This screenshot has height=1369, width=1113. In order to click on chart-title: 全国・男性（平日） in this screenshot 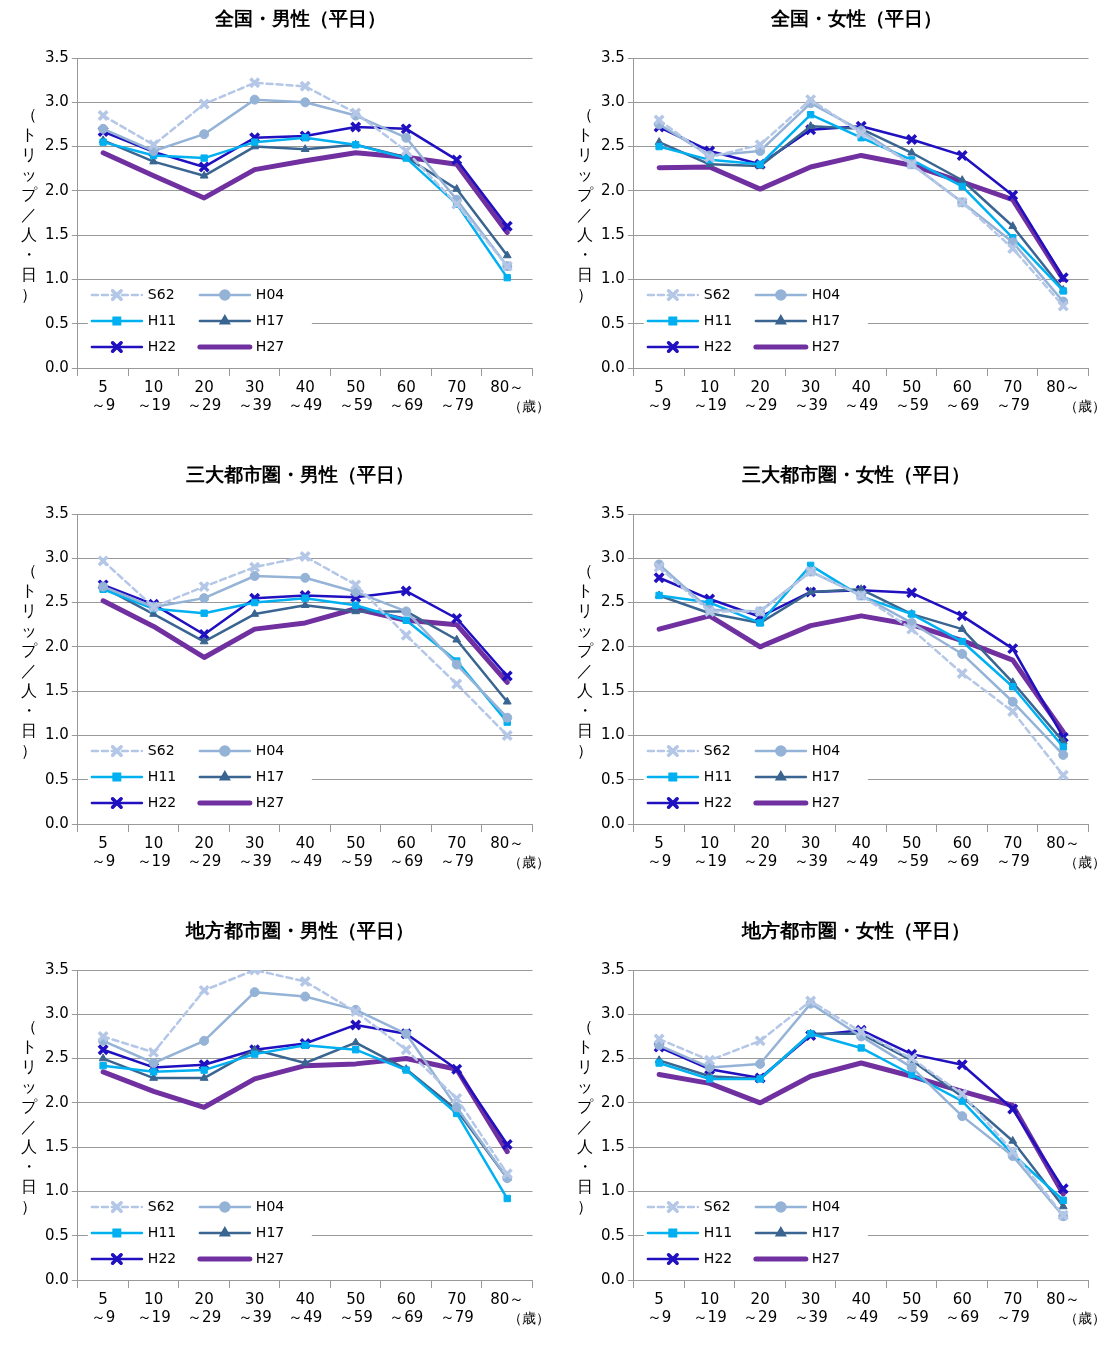, I will do `click(300, 18)`.